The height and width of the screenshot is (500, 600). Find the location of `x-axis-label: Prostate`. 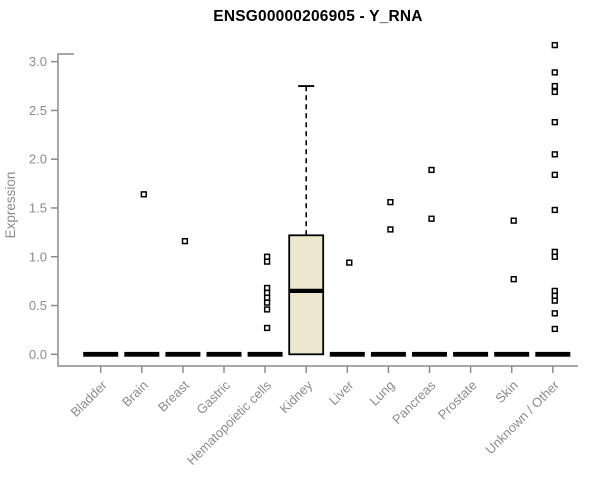

x-axis-label: Prostate is located at coordinates (457, 400).